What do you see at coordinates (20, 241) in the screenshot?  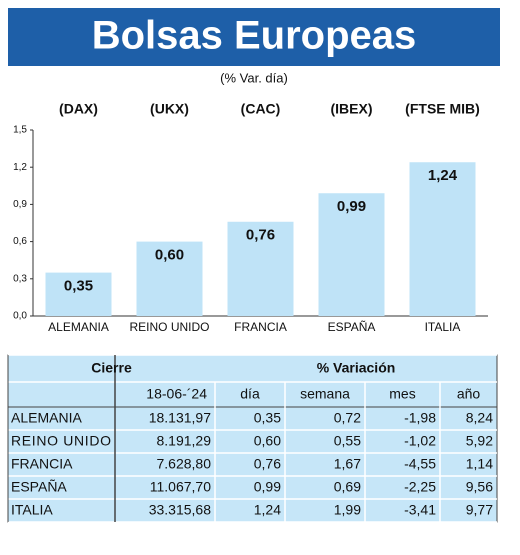 I see `y-tick-label: 0,6` at bounding box center [20, 241].